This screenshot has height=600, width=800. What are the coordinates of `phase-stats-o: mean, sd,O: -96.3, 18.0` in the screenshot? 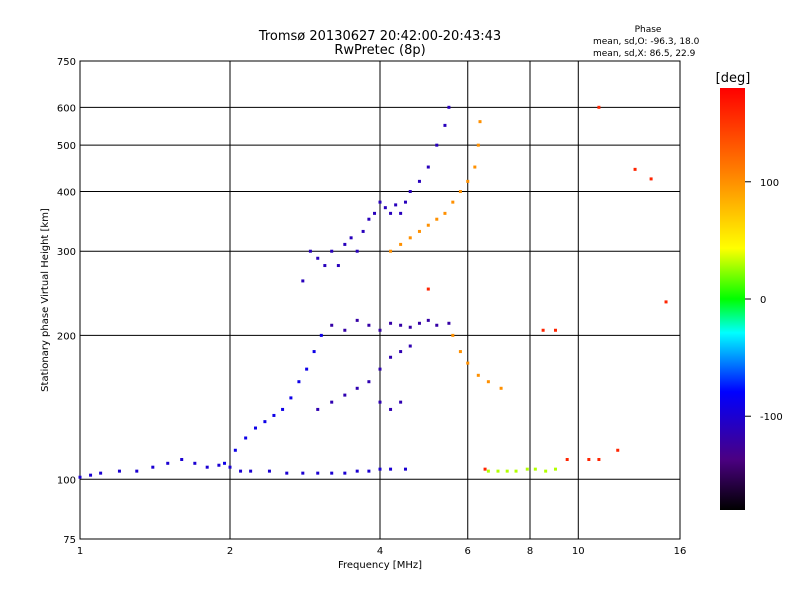 It's located at (646, 42).